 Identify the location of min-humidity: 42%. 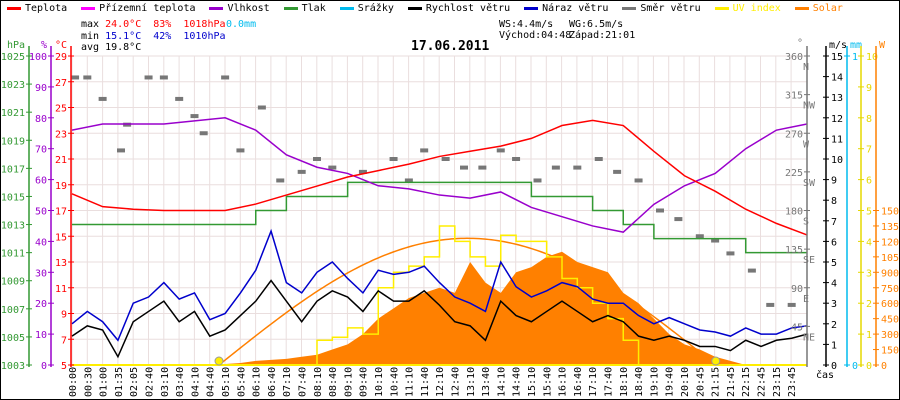
(162, 36).